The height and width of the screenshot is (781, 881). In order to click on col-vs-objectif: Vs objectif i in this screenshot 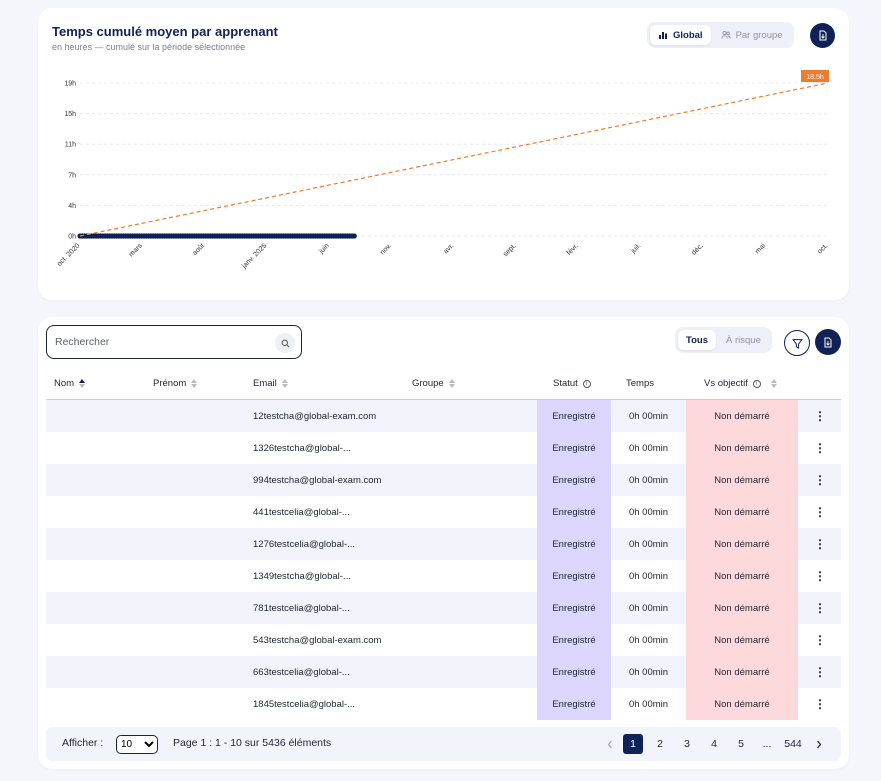, I will do `click(740, 383)`.